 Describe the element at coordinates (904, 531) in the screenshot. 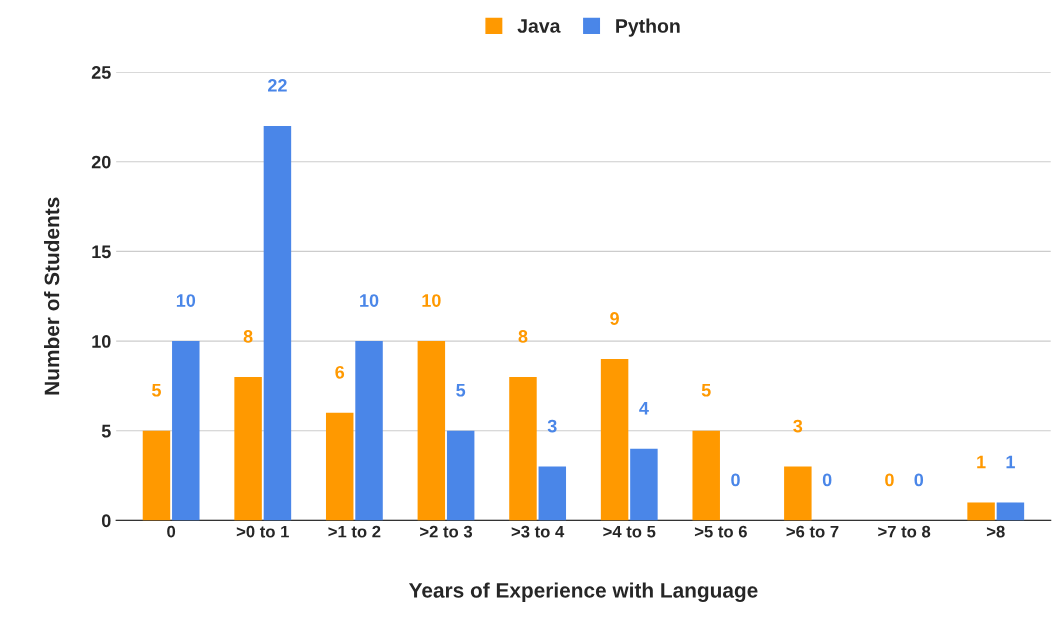

I see `x-tick-label: >7 to 8` at that location.